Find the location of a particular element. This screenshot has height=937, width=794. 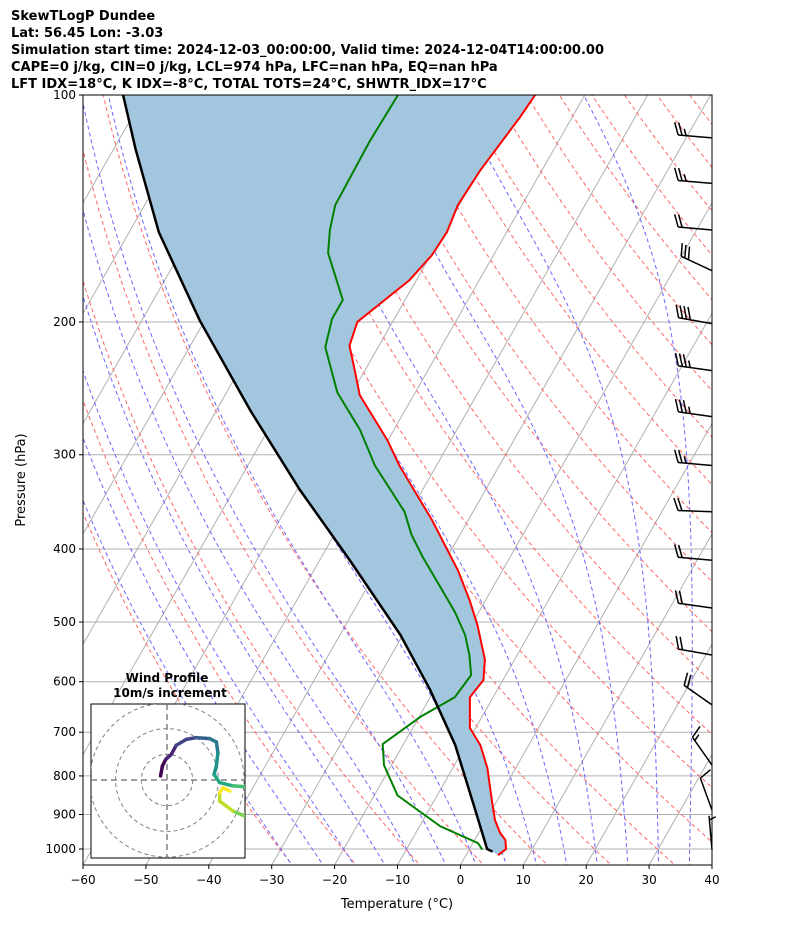

x-tick-label: −50 is located at coordinates (145, 880).